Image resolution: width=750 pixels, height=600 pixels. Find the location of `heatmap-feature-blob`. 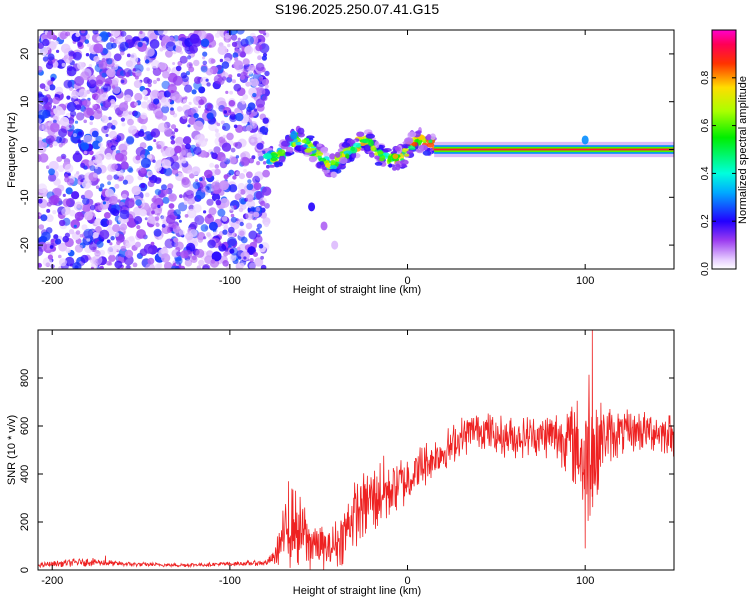

heatmap-feature-blob is located at coordinates (324, 226).